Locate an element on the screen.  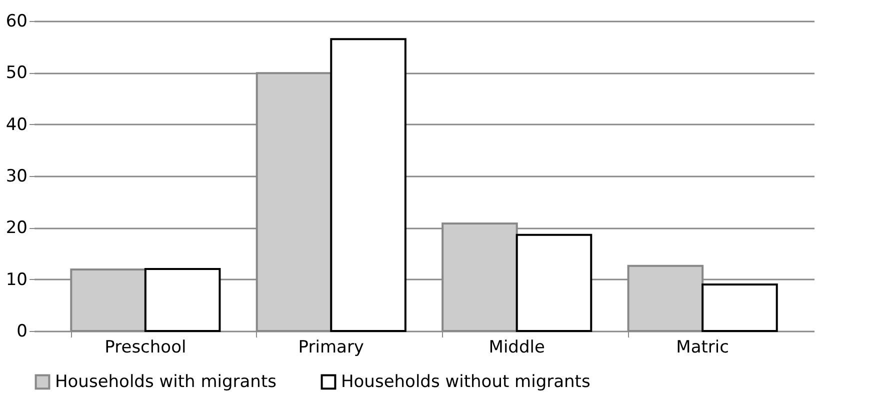
y-tick-label: 20 is located at coordinates (17, 228).